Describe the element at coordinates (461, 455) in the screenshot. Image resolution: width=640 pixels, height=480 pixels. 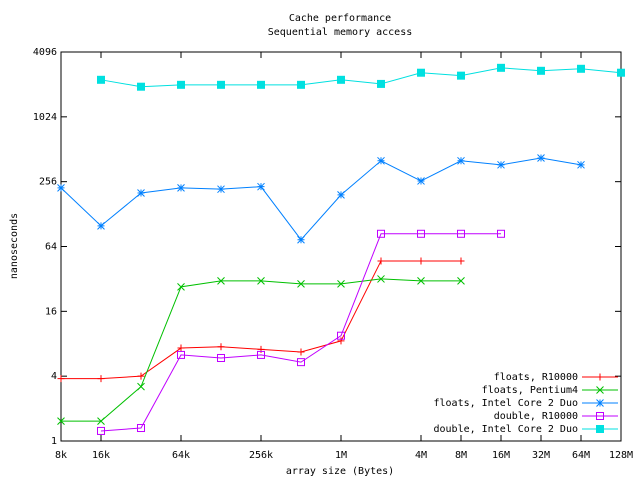
I see `x-tick-label: 8M` at that location.